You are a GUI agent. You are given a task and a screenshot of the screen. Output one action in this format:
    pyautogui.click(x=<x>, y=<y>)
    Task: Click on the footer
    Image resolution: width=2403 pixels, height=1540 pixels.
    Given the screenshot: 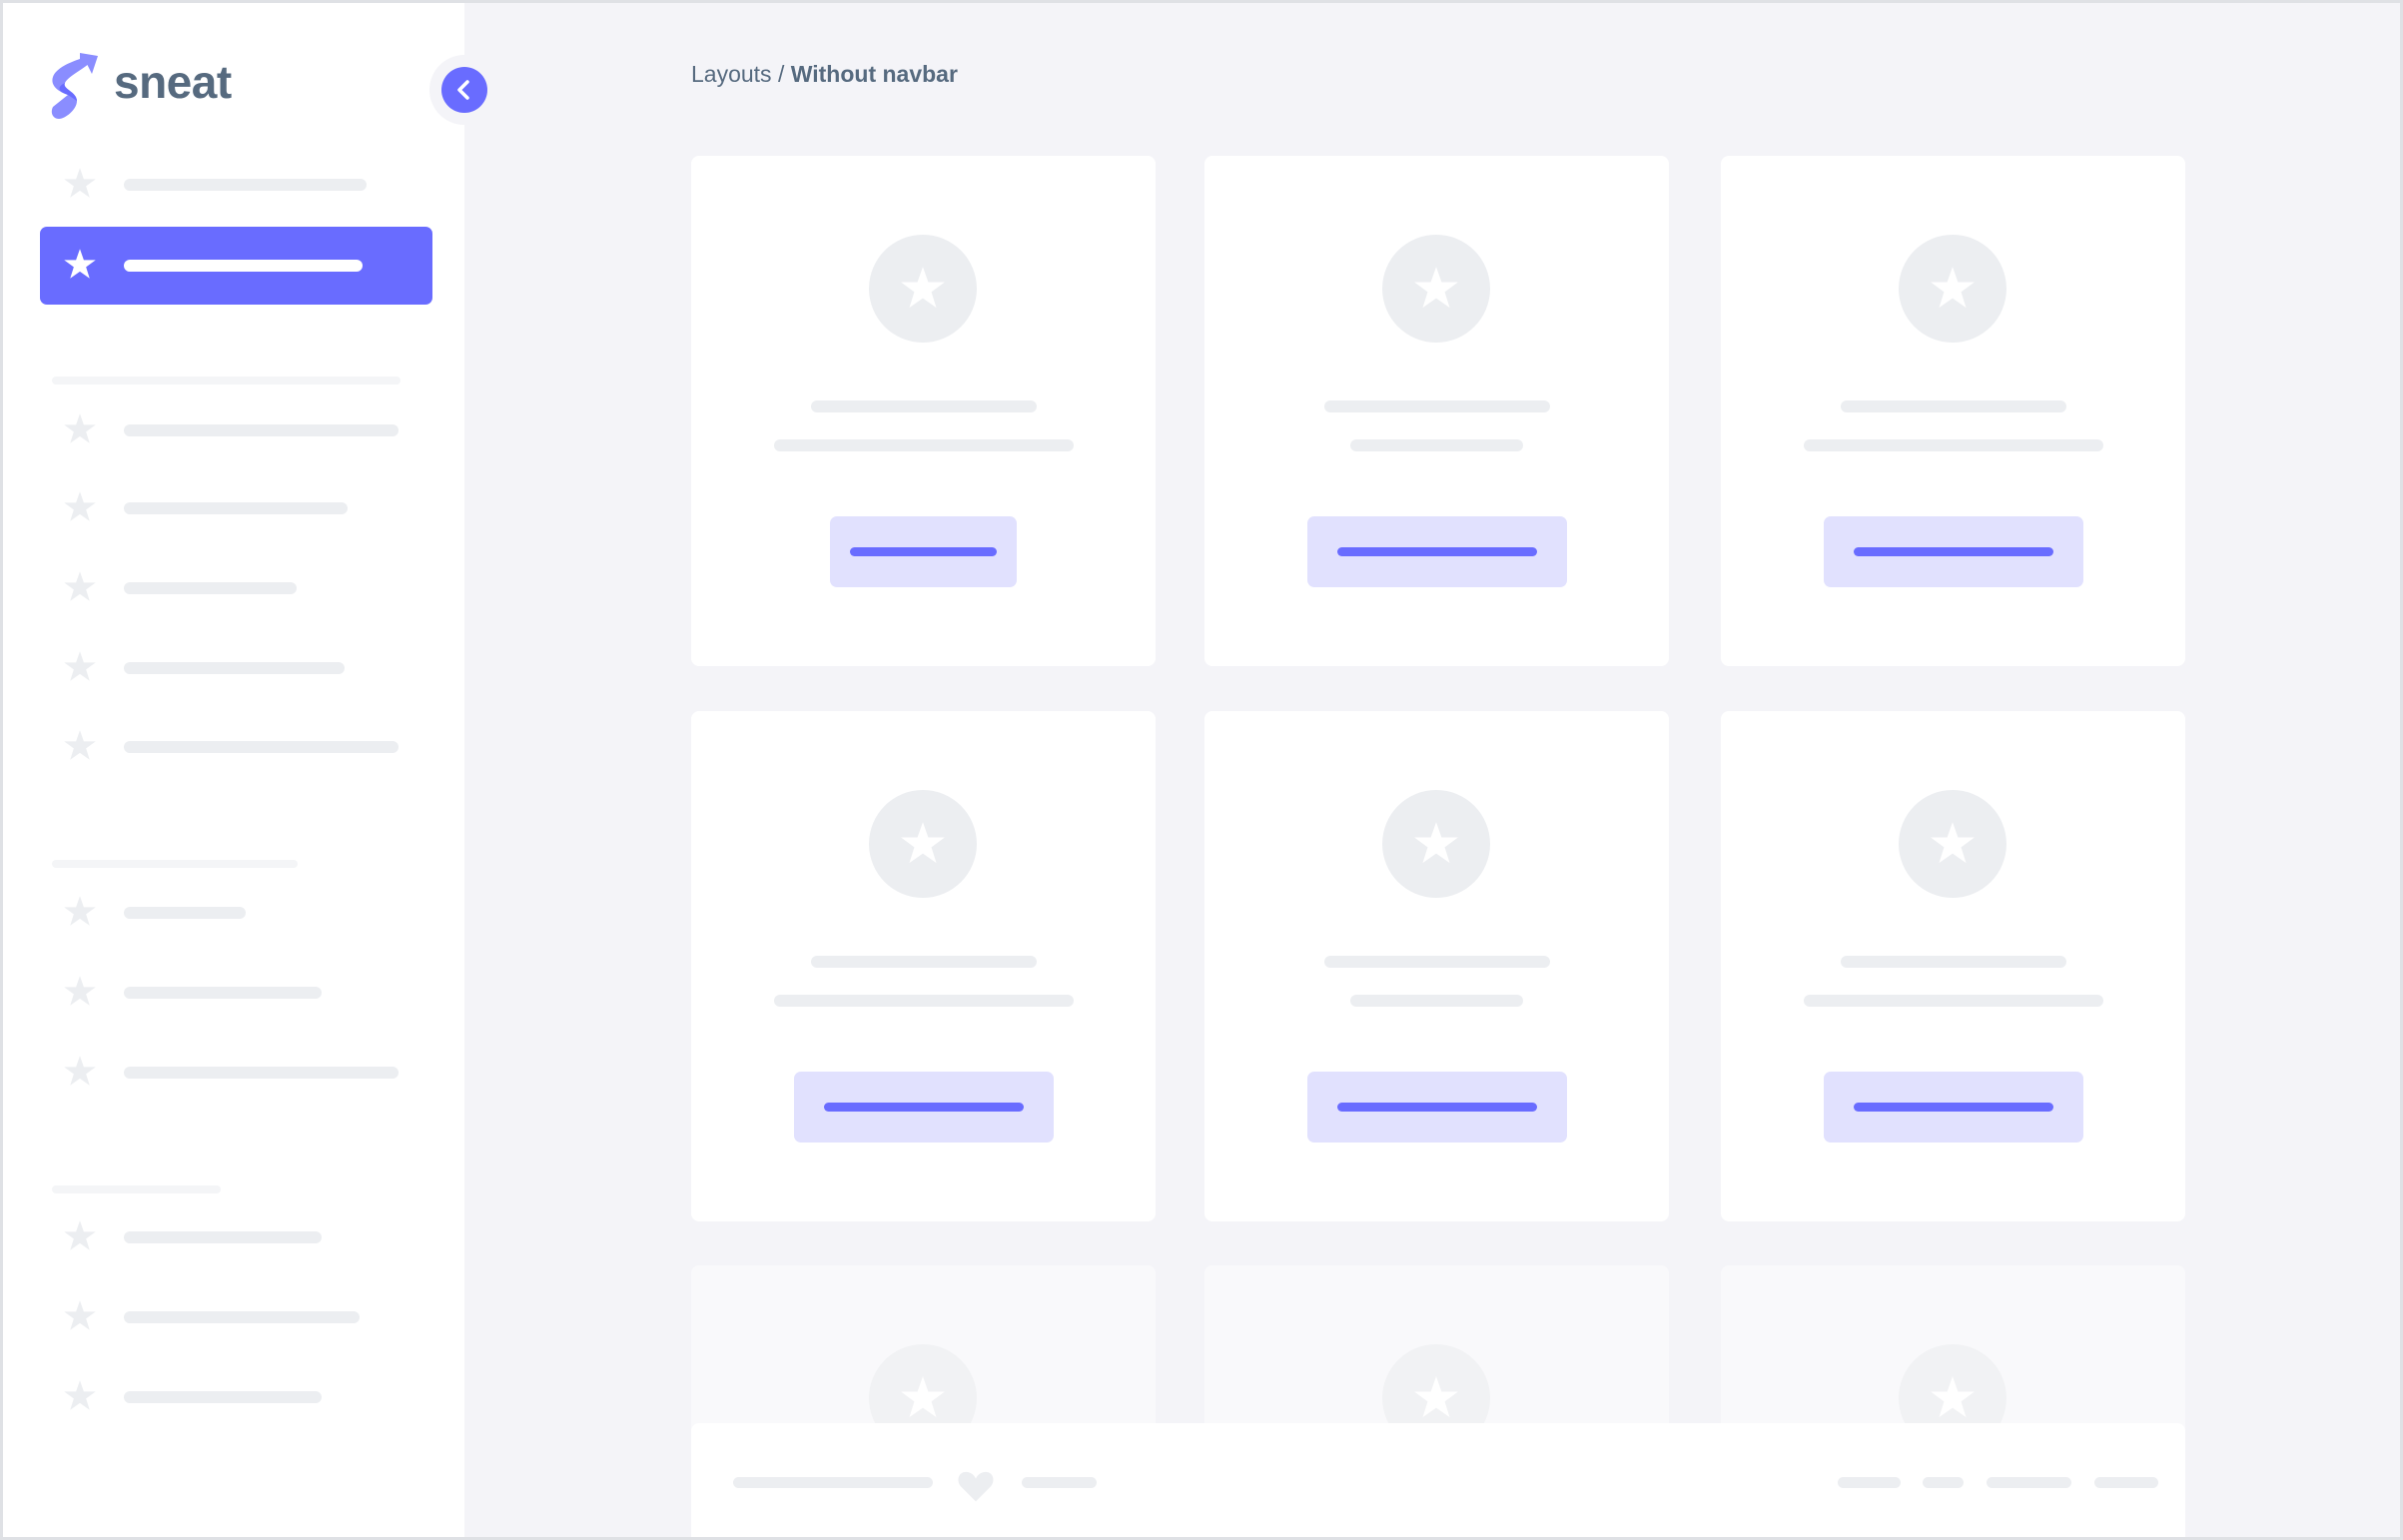 What is the action you would take?
    pyautogui.click(x=1438, y=1480)
    